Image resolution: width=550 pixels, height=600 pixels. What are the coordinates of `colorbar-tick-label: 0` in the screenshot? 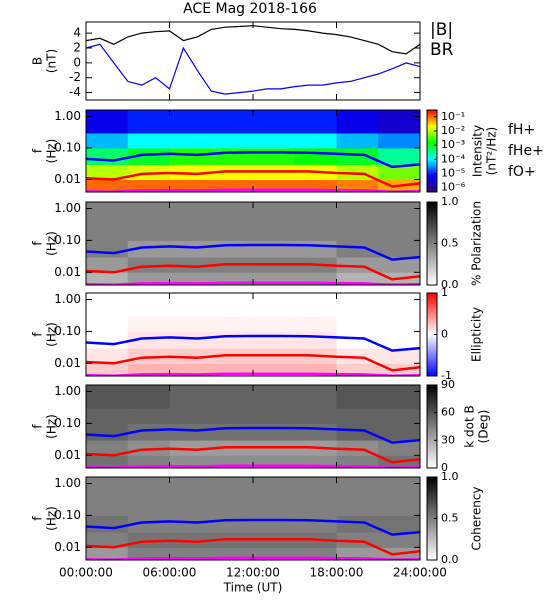 It's located at (444, 467).